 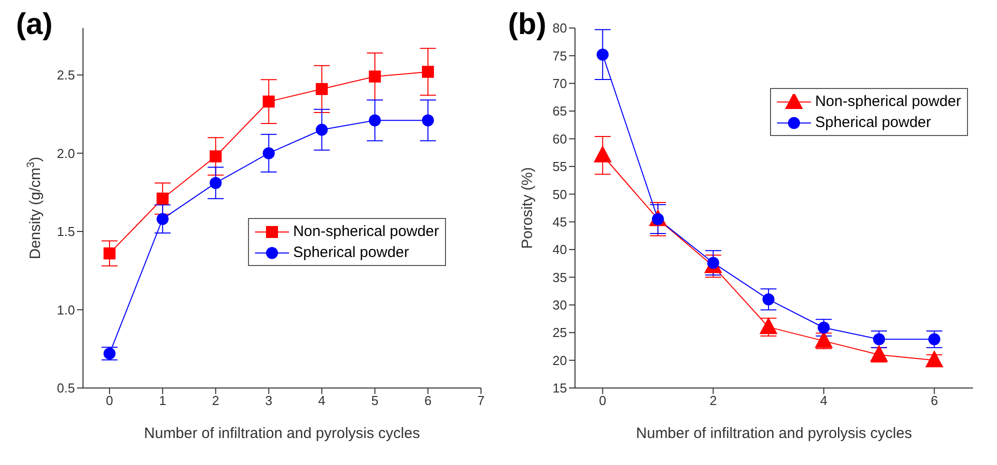 I want to click on y-tick-label: 40, so click(x=559, y=250).